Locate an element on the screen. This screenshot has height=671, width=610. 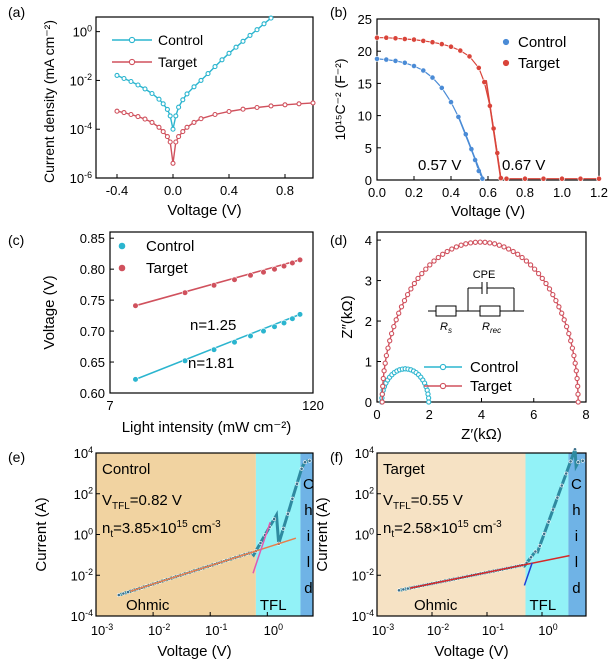
x-tick-label-b: 0.8 is located at coordinates (525, 192).